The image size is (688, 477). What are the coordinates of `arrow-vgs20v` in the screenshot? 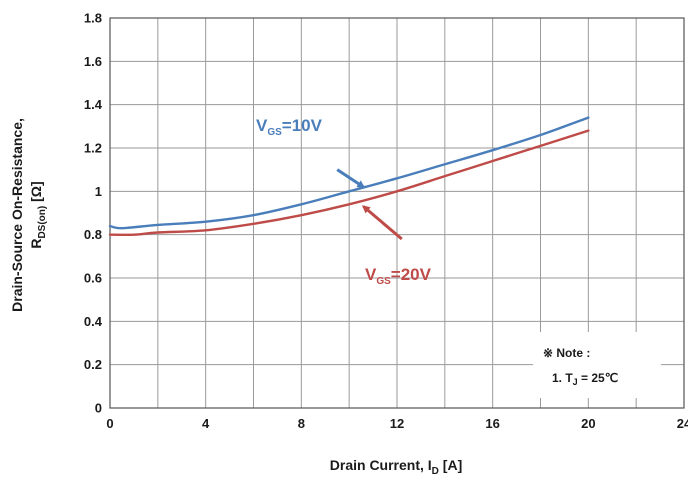 It's located at (382, 223).